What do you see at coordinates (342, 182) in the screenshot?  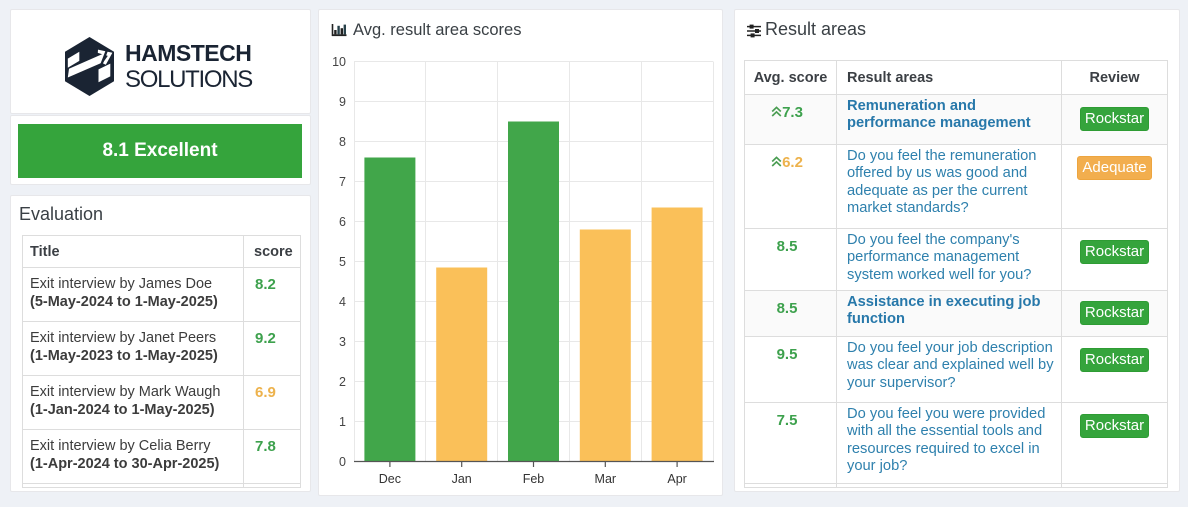 I see `svg-text: 7` at bounding box center [342, 182].